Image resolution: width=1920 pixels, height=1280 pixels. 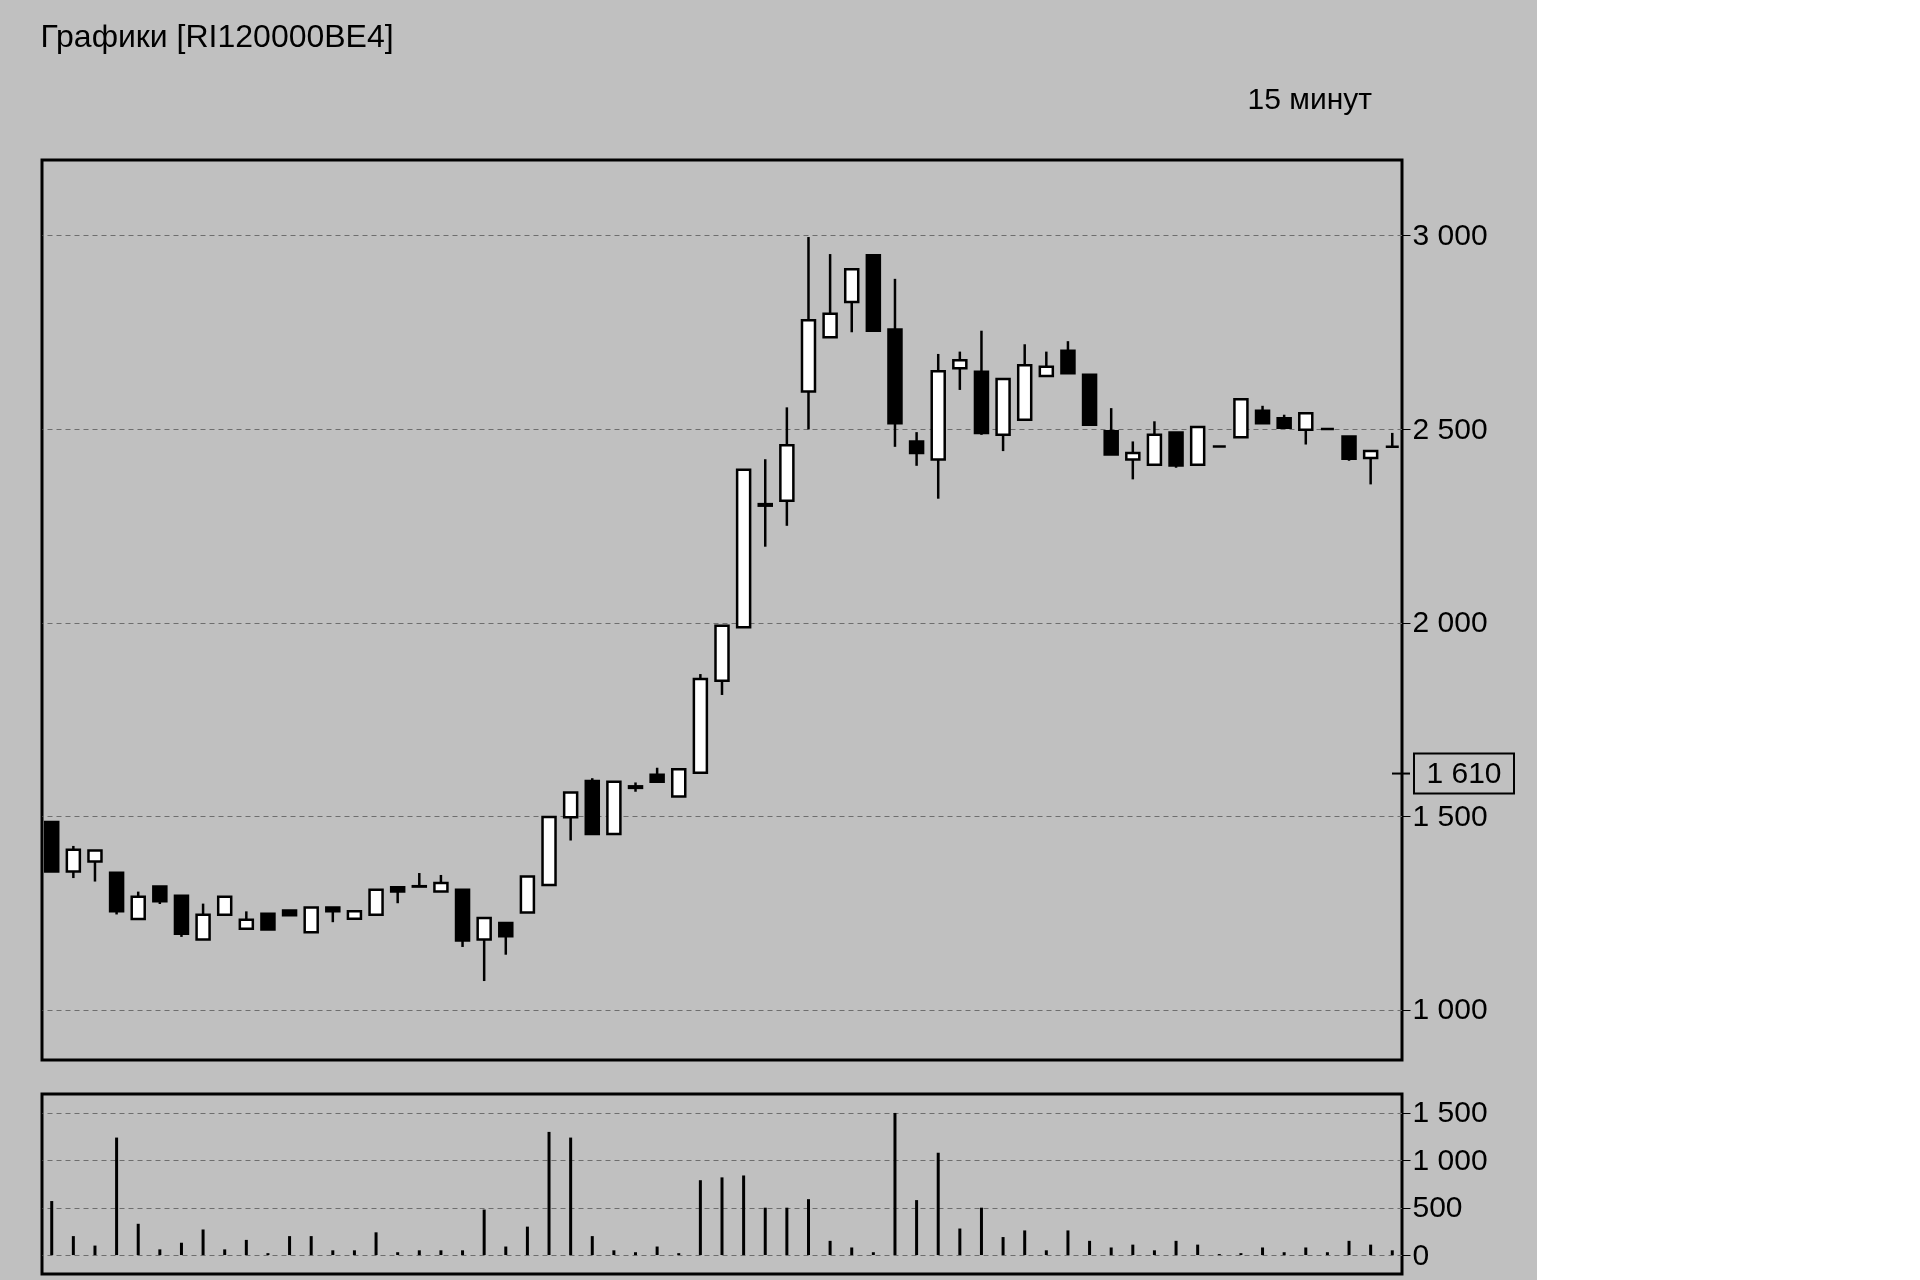 What do you see at coordinates (1450, 428) in the screenshot?
I see `y-tick-label: 2 500` at bounding box center [1450, 428].